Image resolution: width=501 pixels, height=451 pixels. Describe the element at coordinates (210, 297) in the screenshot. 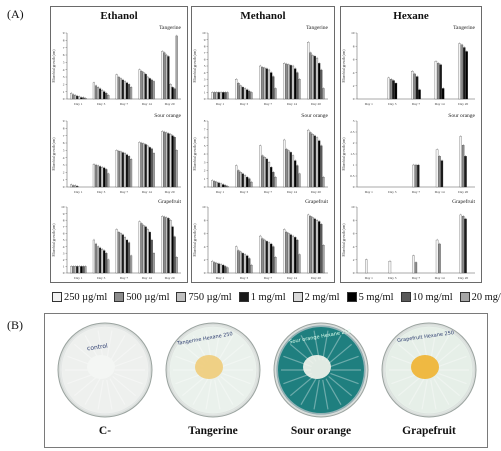

I see `legend-label: 750 µg/ml` at that location.